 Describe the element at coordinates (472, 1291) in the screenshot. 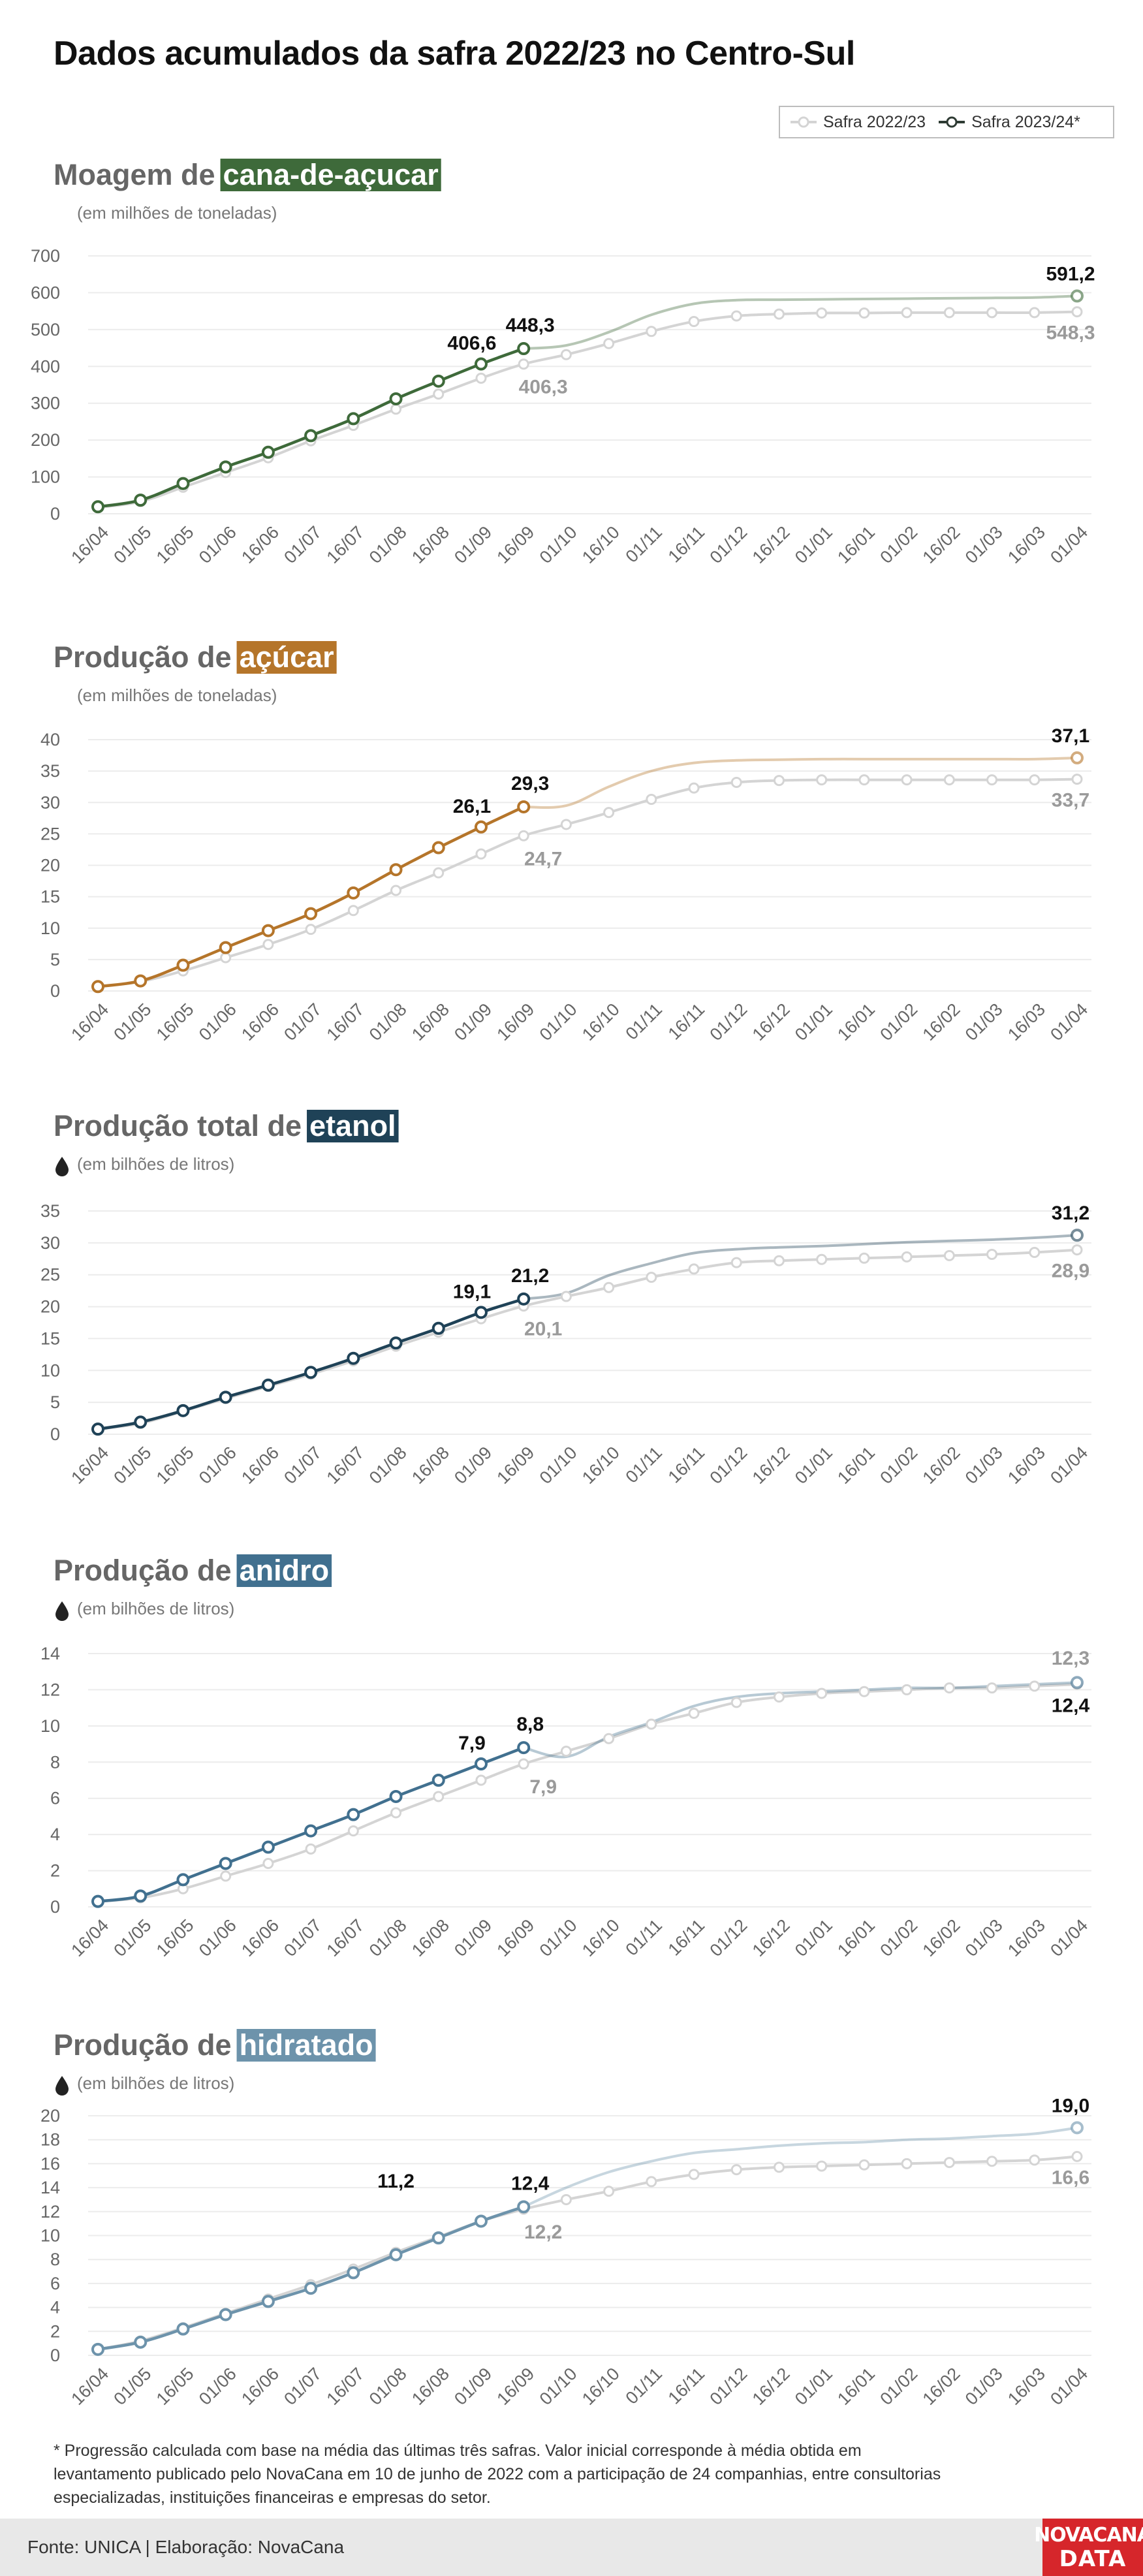

I see `data-label-curr-pre: 19,1` at that location.